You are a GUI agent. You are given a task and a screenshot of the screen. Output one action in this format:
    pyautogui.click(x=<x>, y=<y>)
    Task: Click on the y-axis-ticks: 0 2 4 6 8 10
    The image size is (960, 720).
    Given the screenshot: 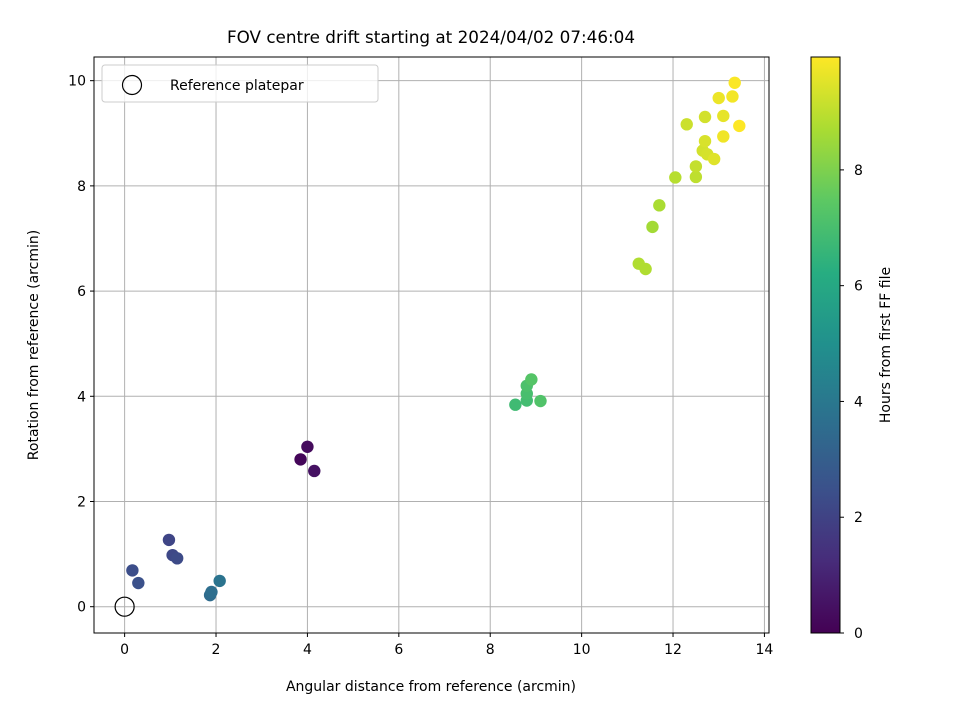 What is the action you would take?
    pyautogui.click(x=81, y=345)
    